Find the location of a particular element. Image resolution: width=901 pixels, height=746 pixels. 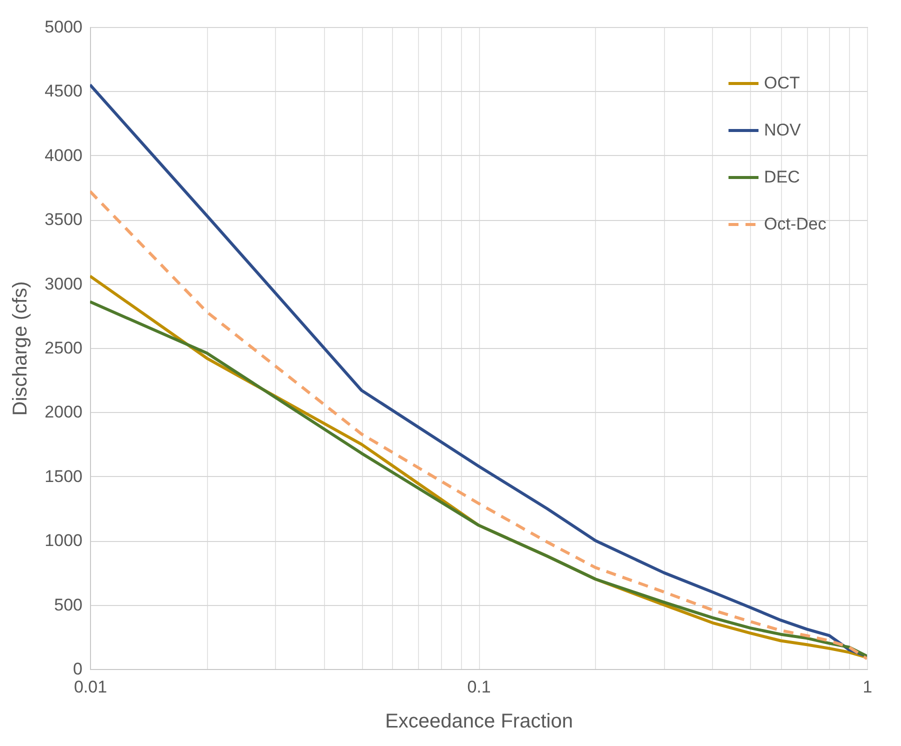

x-tick-label: 0.01 is located at coordinates (91, 687).